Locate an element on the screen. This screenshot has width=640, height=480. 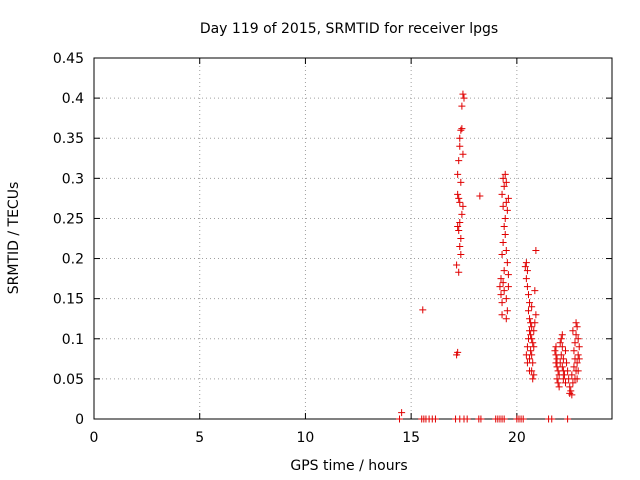
y-axis-label: SRMTID / TECUs is located at coordinates (14, 238).